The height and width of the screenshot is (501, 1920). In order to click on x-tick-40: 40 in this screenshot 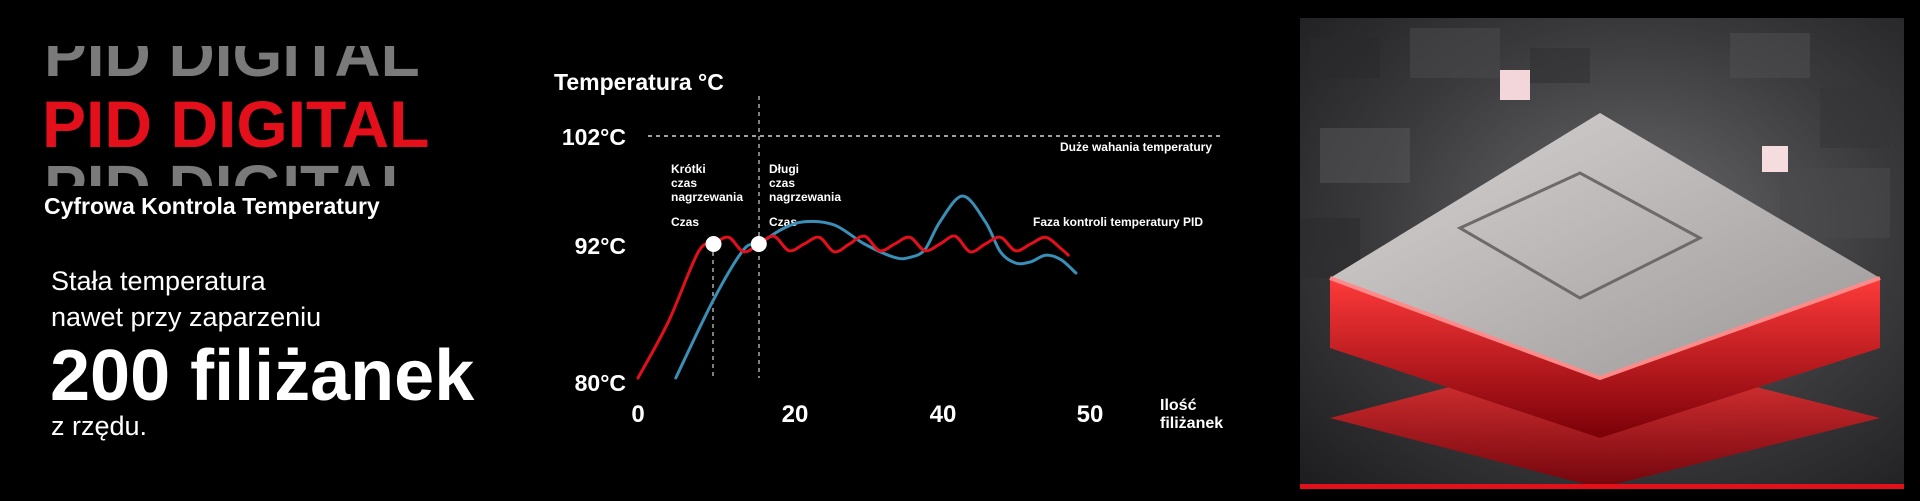, I will do `click(943, 414)`.